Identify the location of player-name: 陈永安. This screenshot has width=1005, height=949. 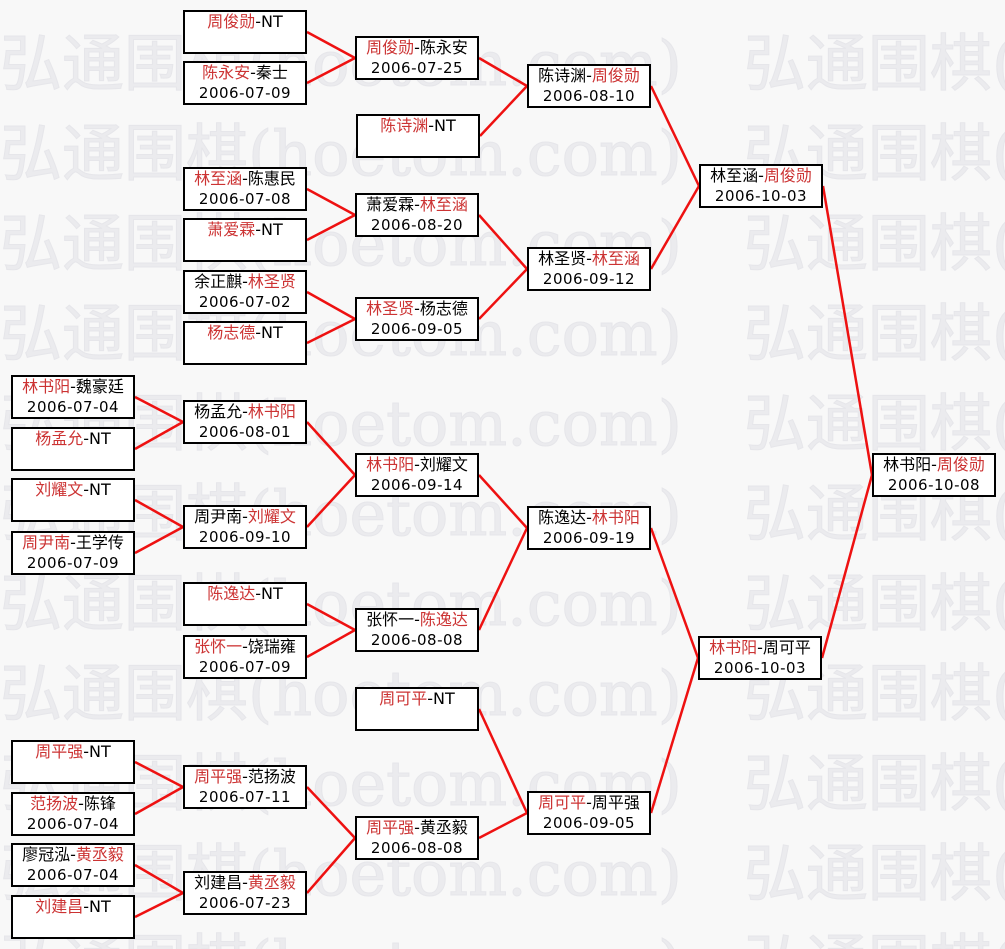
(443, 47).